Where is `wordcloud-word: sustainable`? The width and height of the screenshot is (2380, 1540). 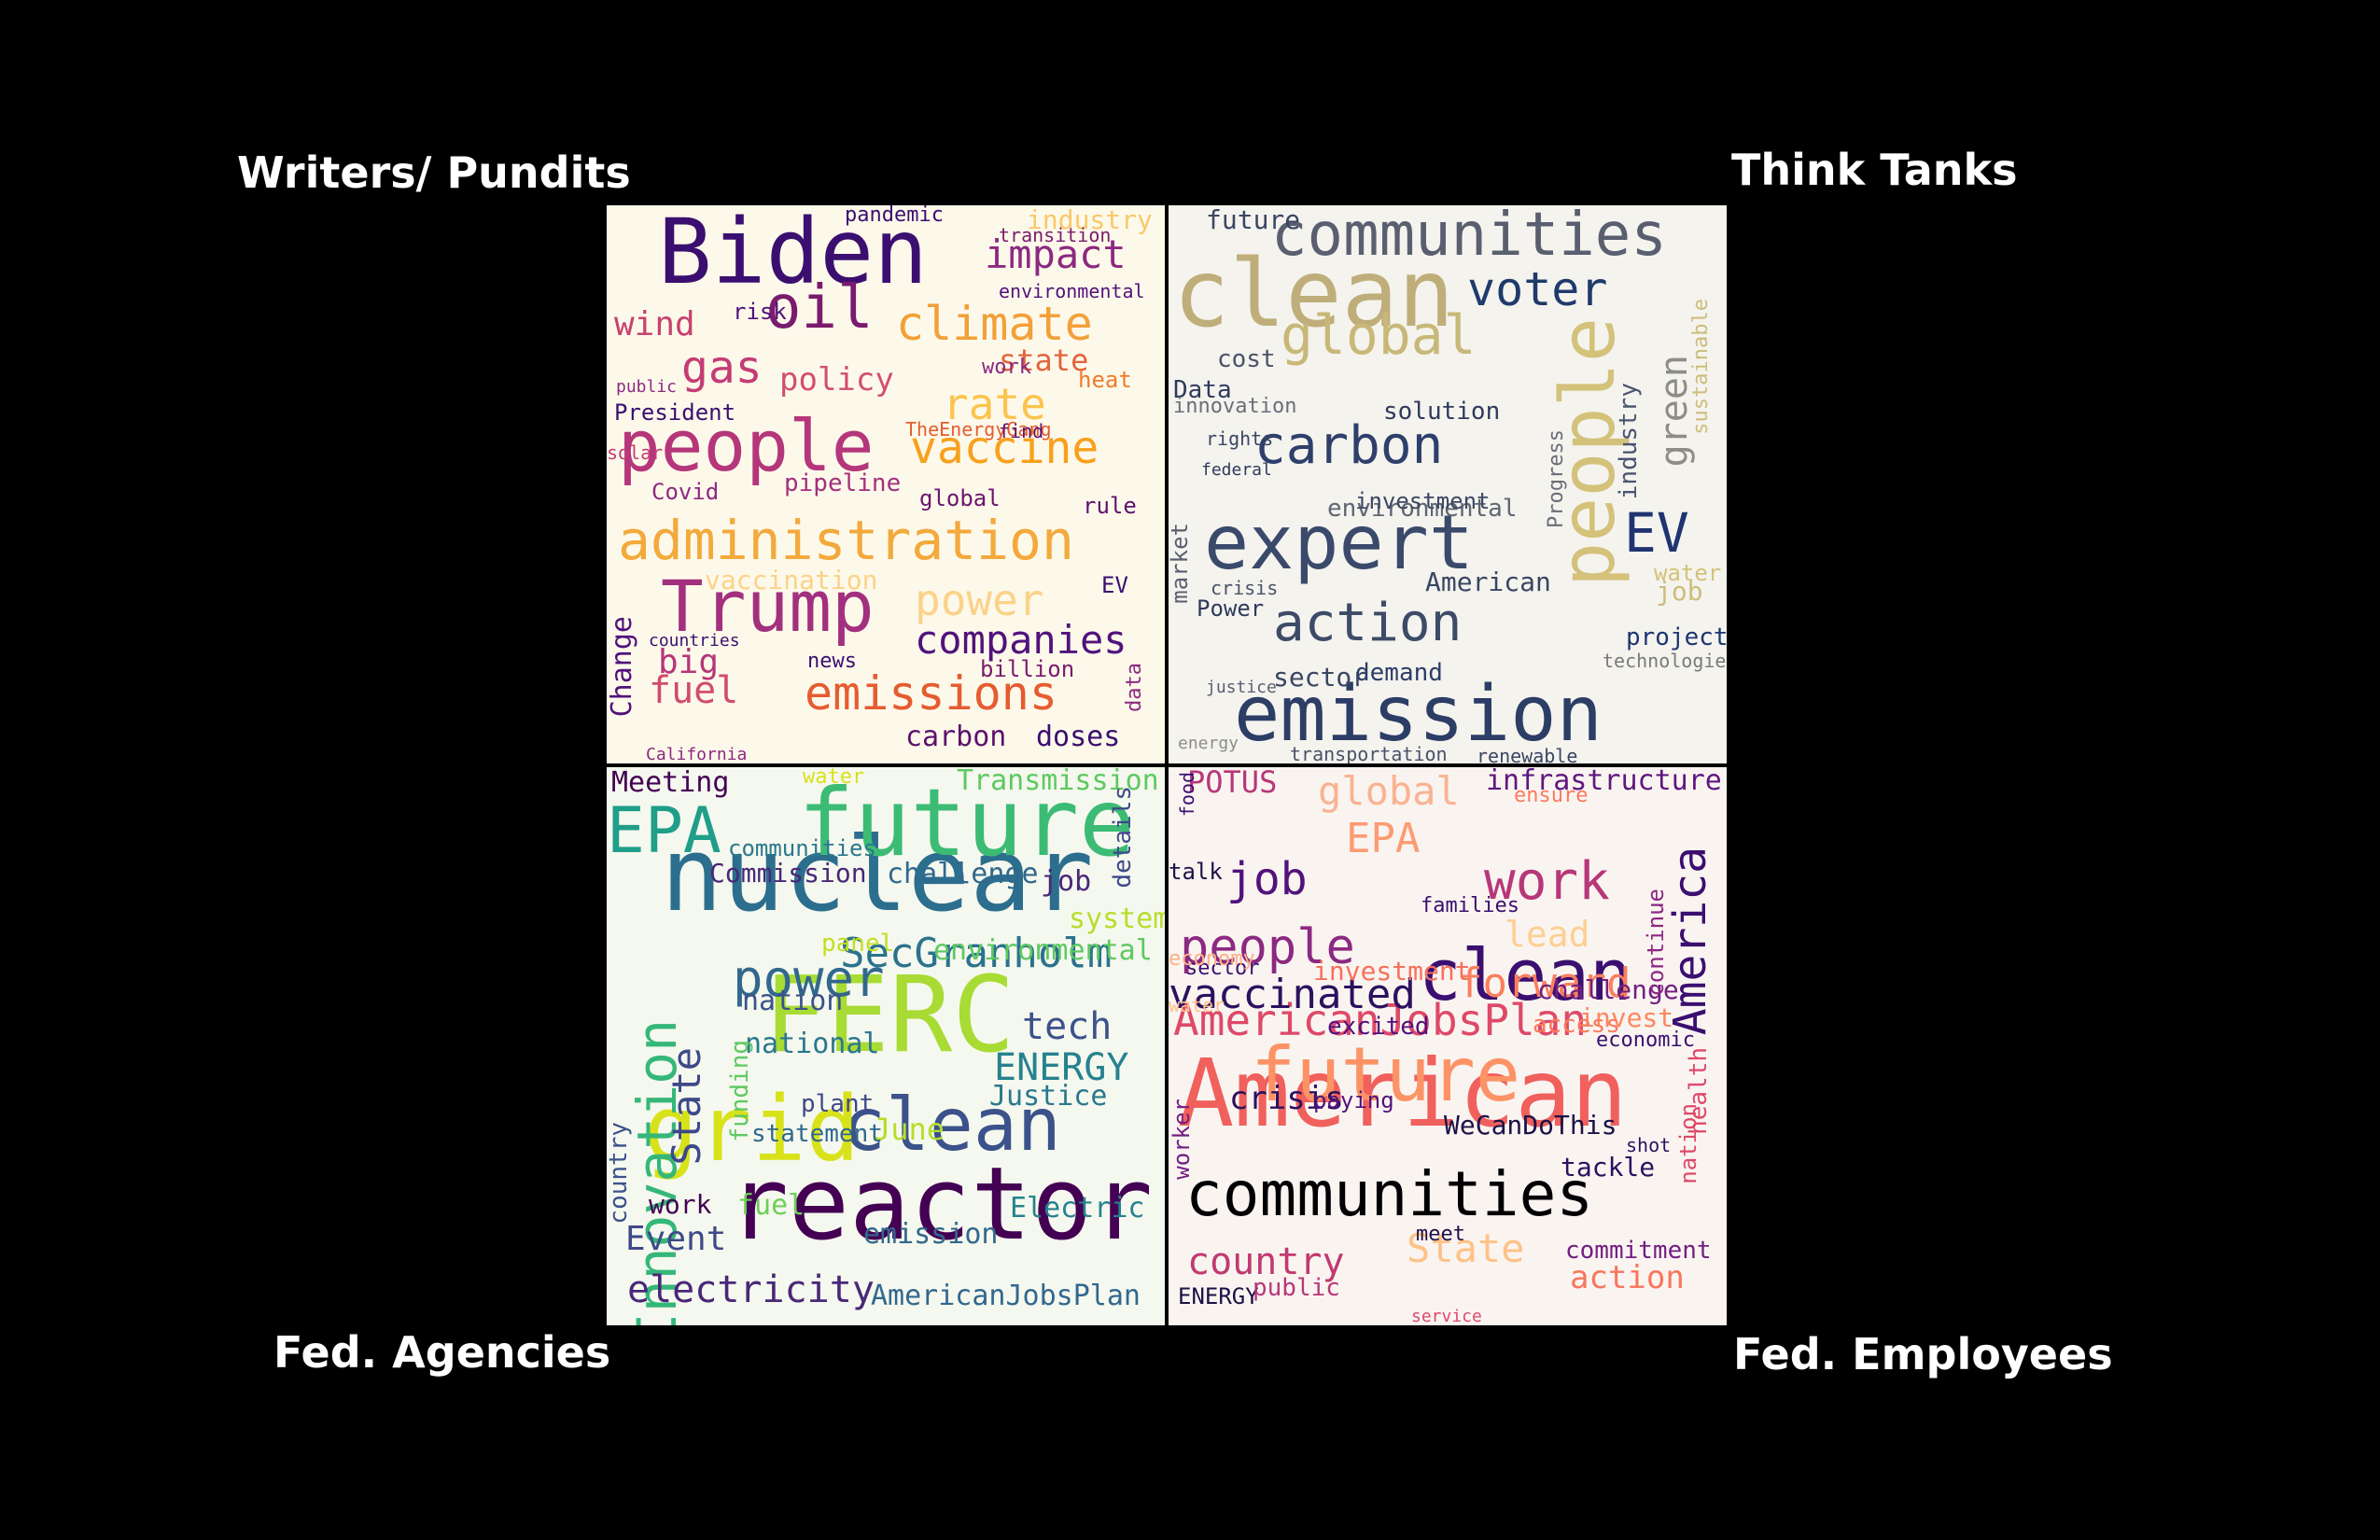 wordcloud-word: sustainable is located at coordinates (1701, 367).